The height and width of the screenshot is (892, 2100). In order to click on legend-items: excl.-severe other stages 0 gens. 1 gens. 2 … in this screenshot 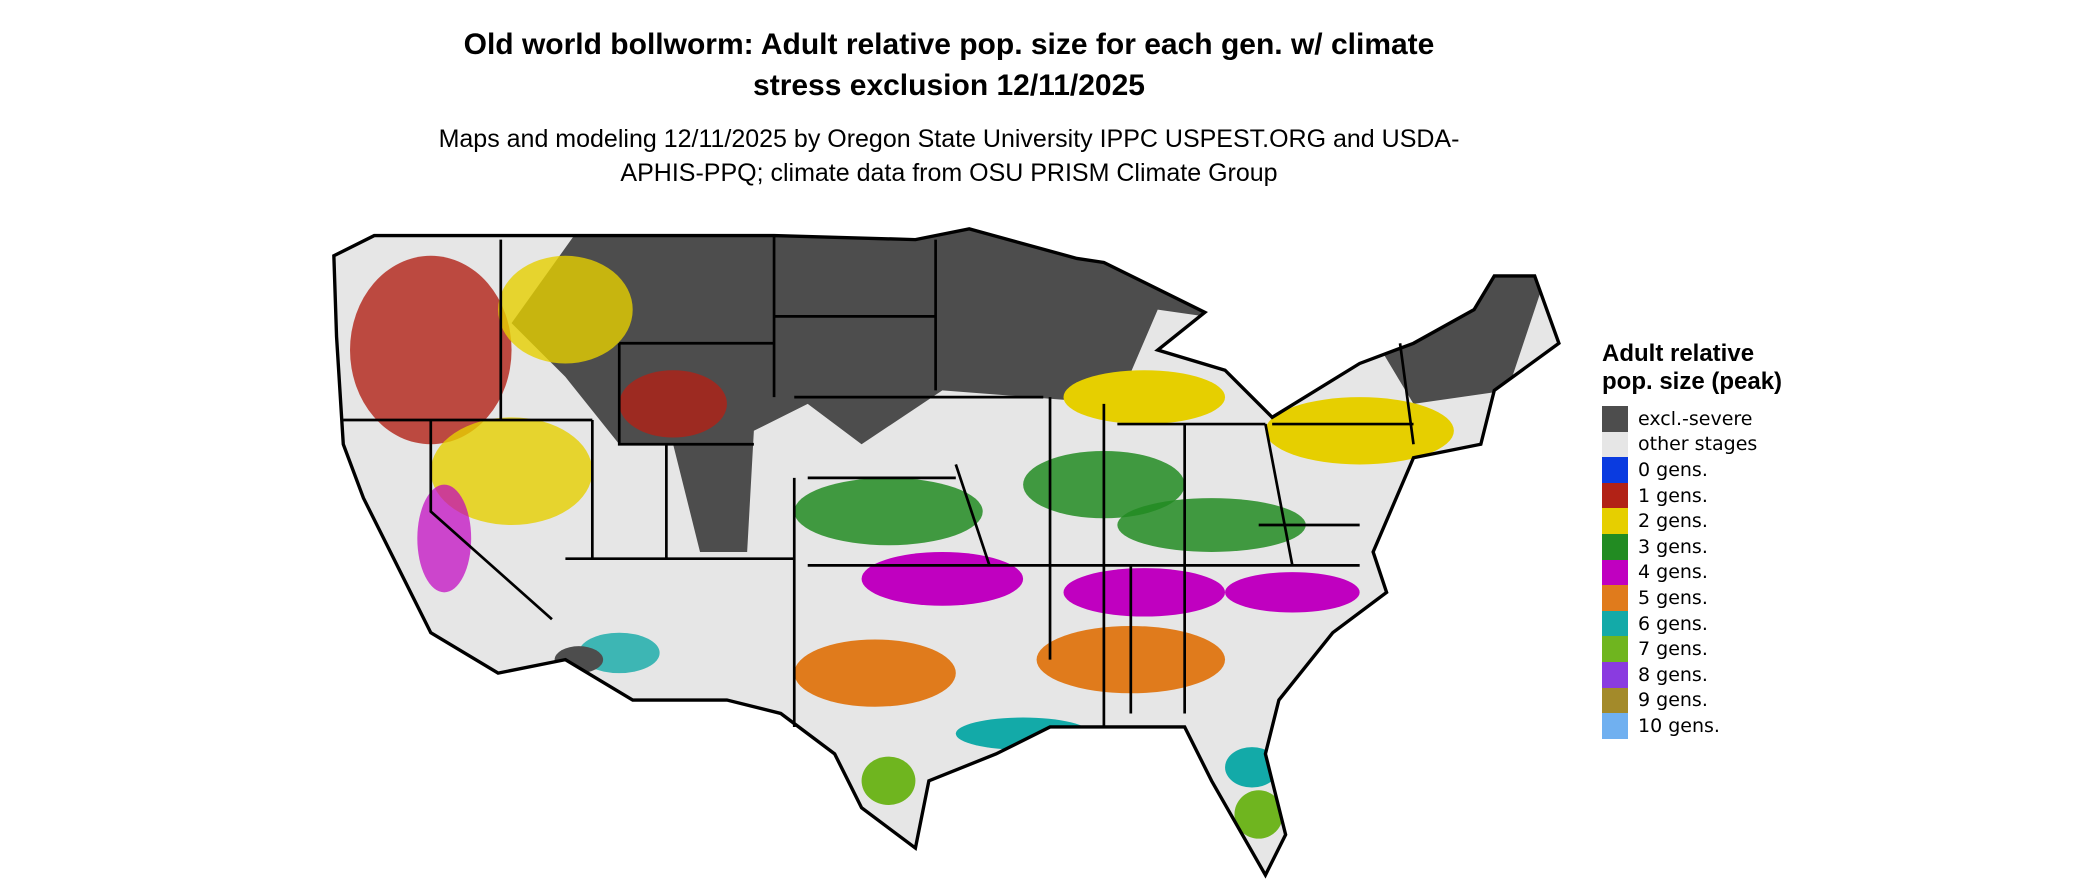, I will do `click(1697, 572)`.